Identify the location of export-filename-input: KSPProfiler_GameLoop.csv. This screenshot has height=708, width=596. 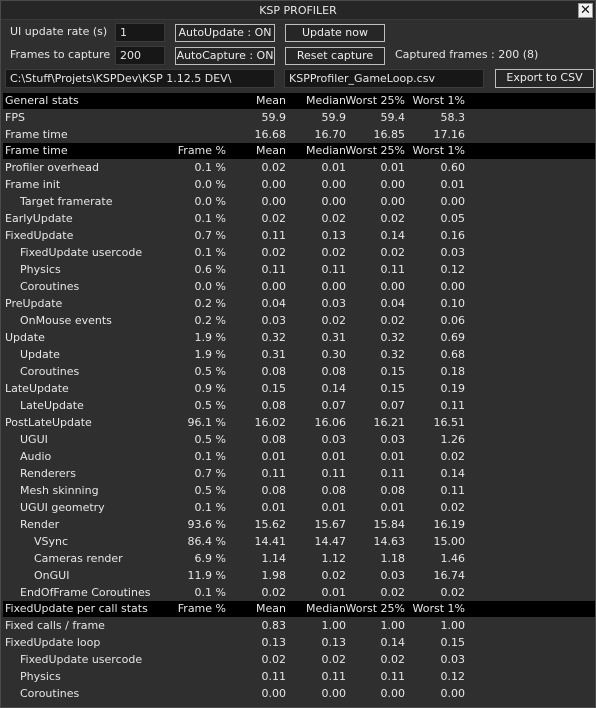
(384, 78).